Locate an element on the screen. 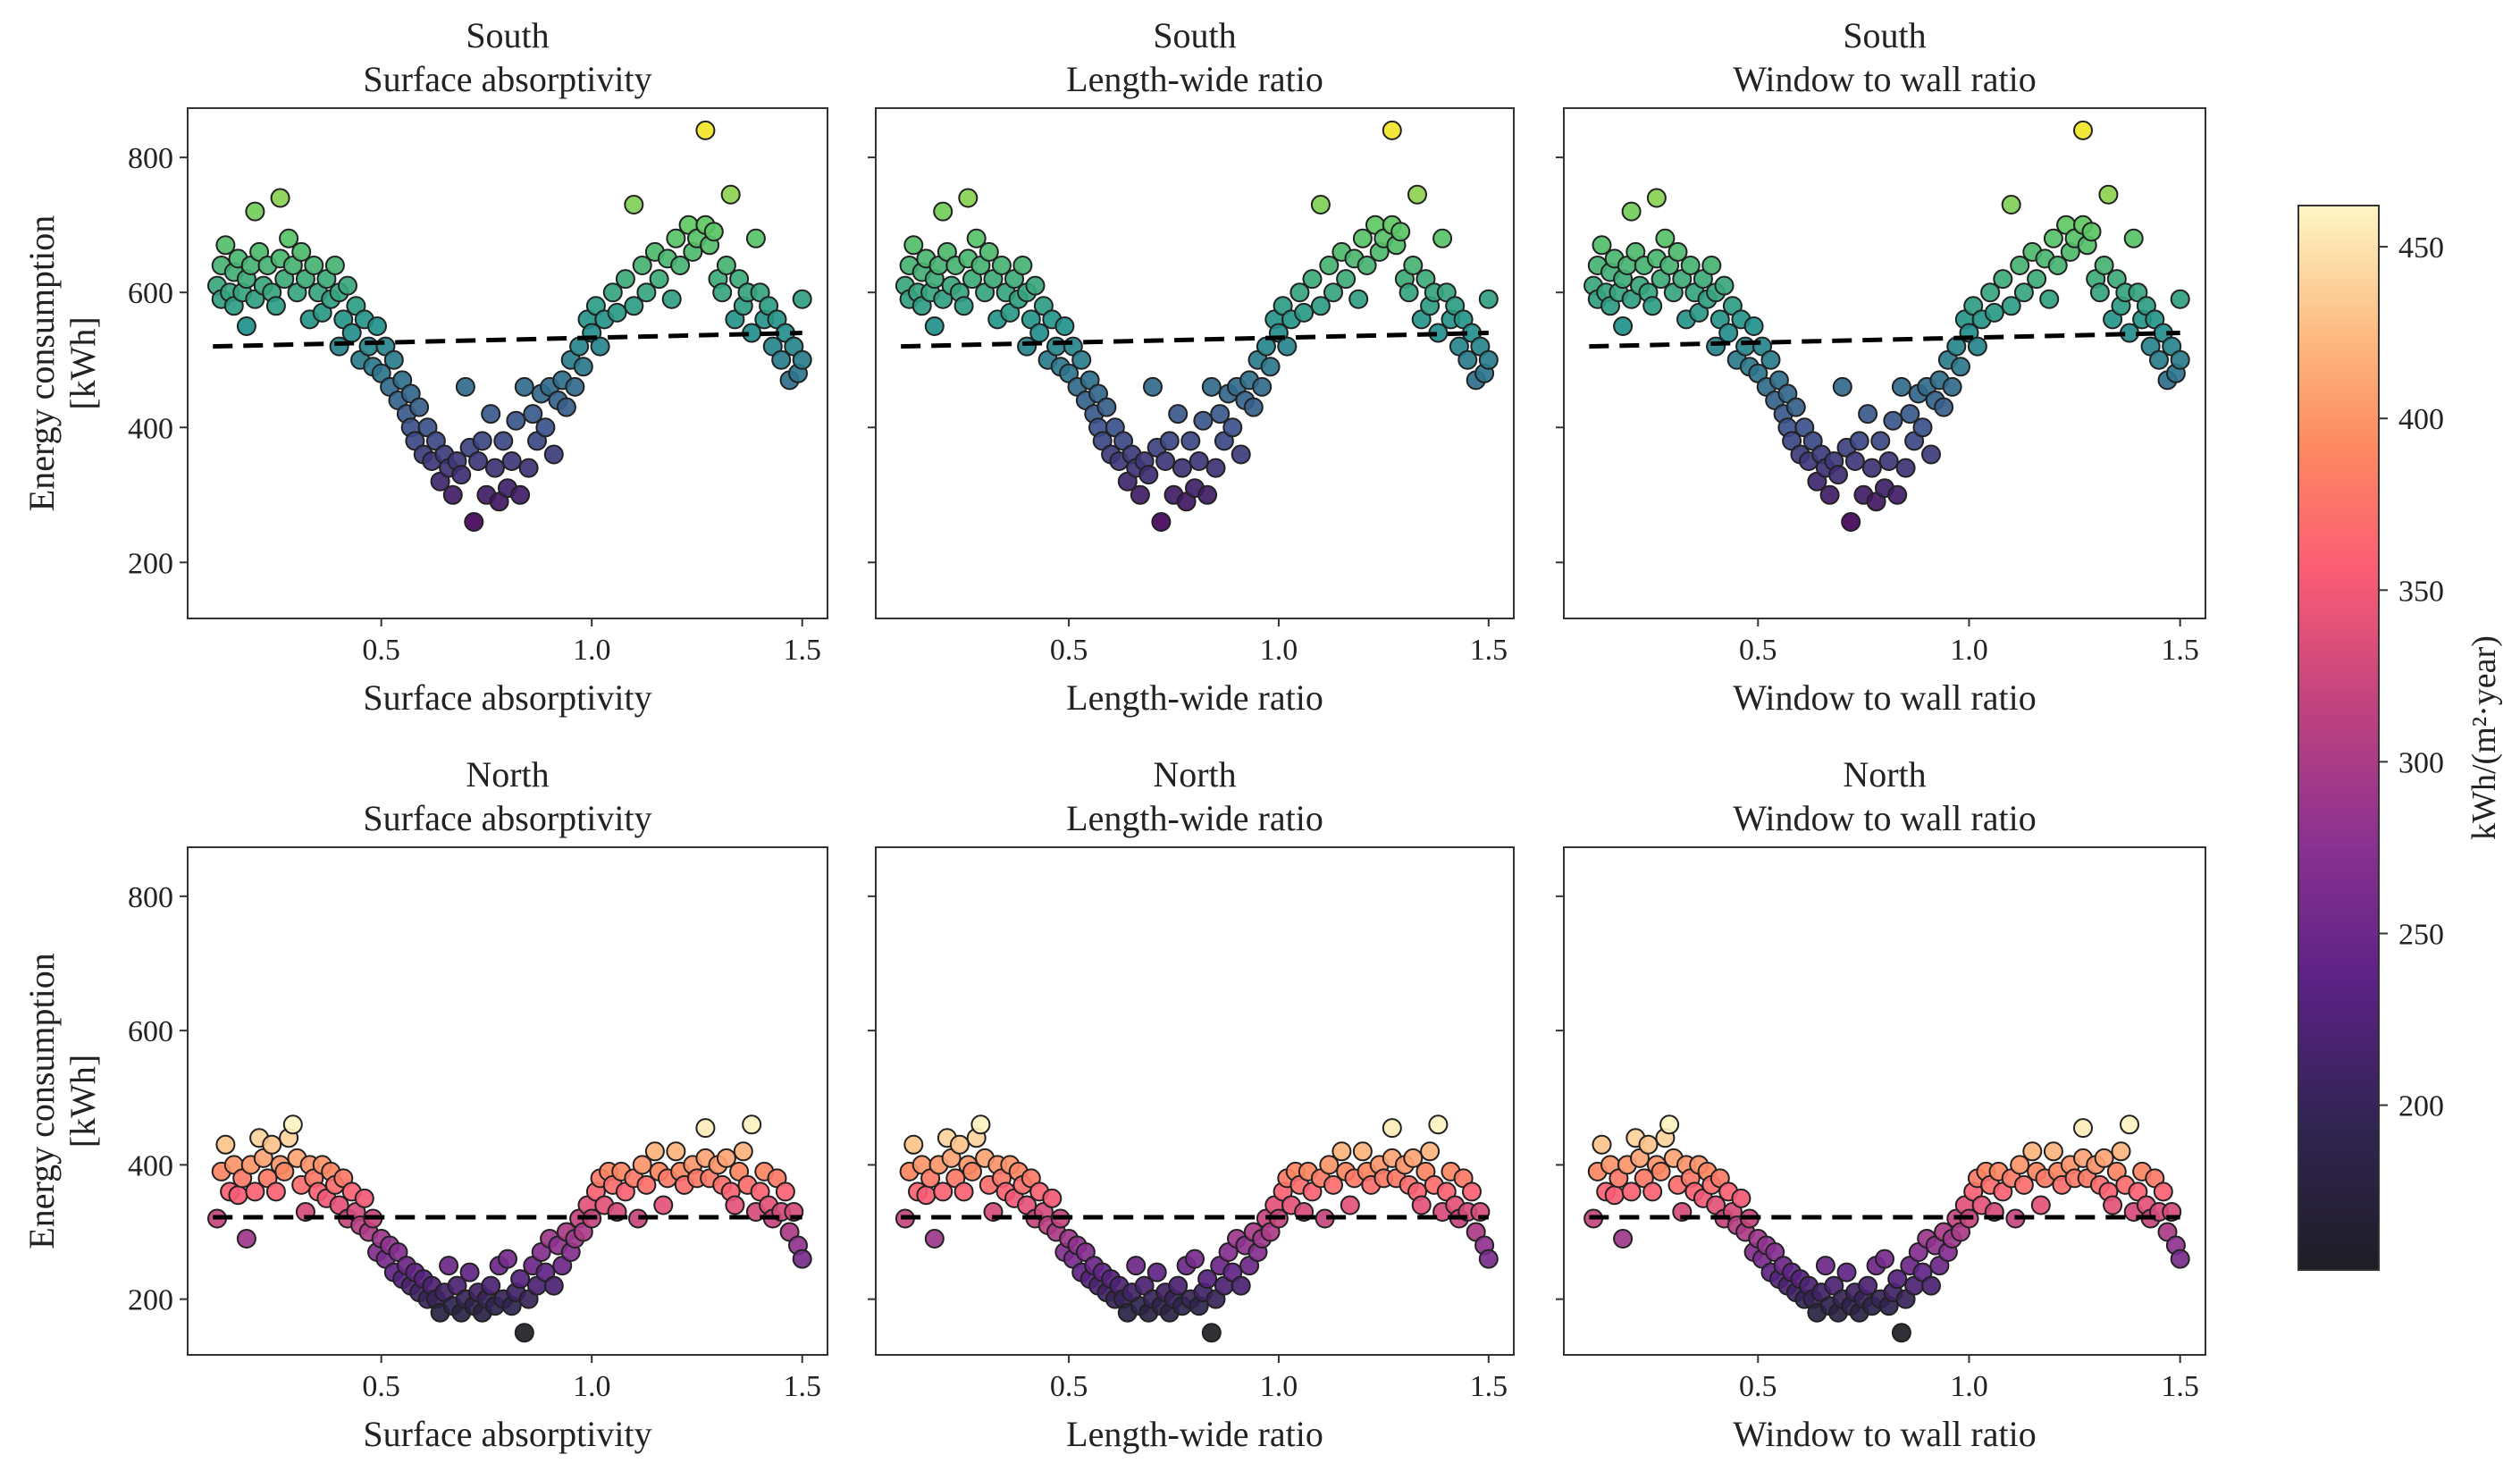 The height and width of the screenshot is (1480, 2520). scatter-points is located at coordinates (1886, 1228).